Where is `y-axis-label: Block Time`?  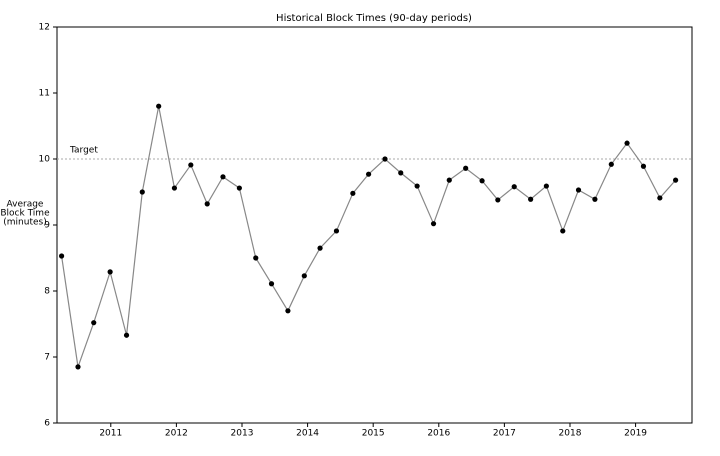 y-axis-label: Block Time is located at coordinates (25, 214).